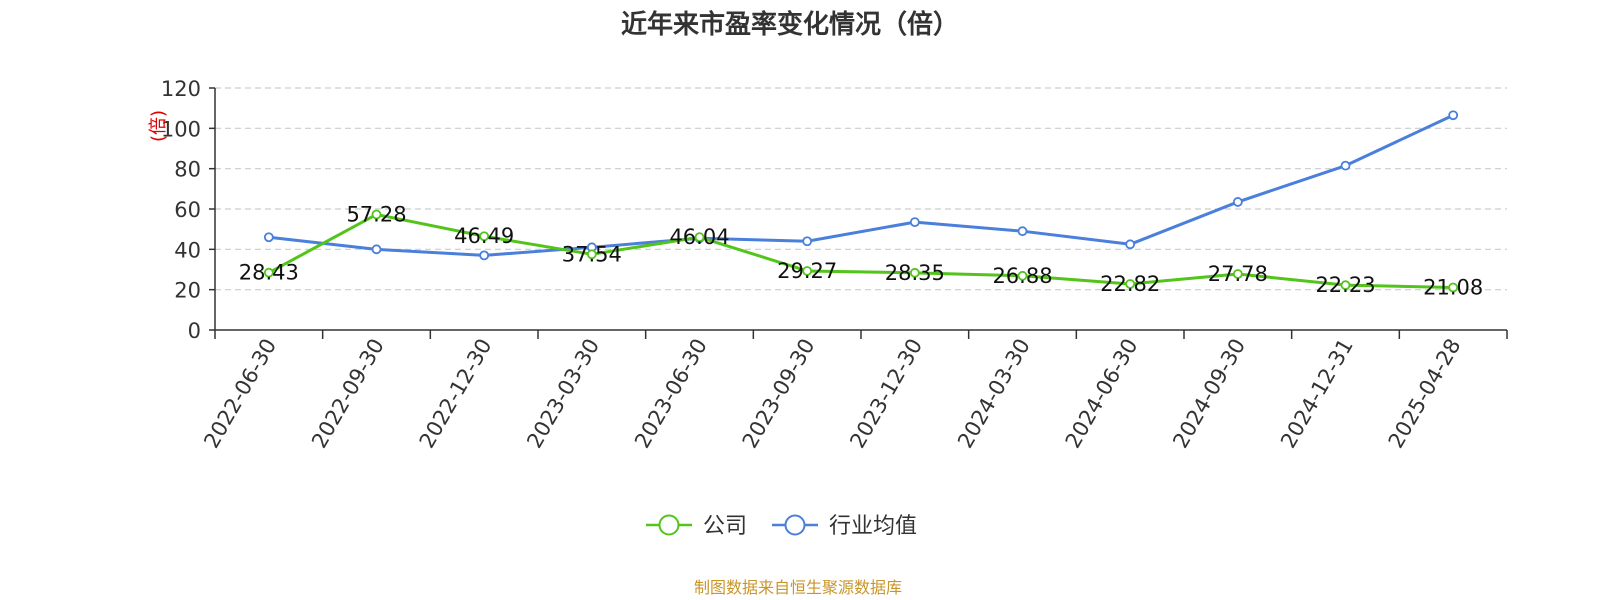 Image resolution: width=1600 pixels, height=600 pixels. Describe the element at coordinates (187, 210) in the screenshot. I see `y-tick-label: 60` at that location.